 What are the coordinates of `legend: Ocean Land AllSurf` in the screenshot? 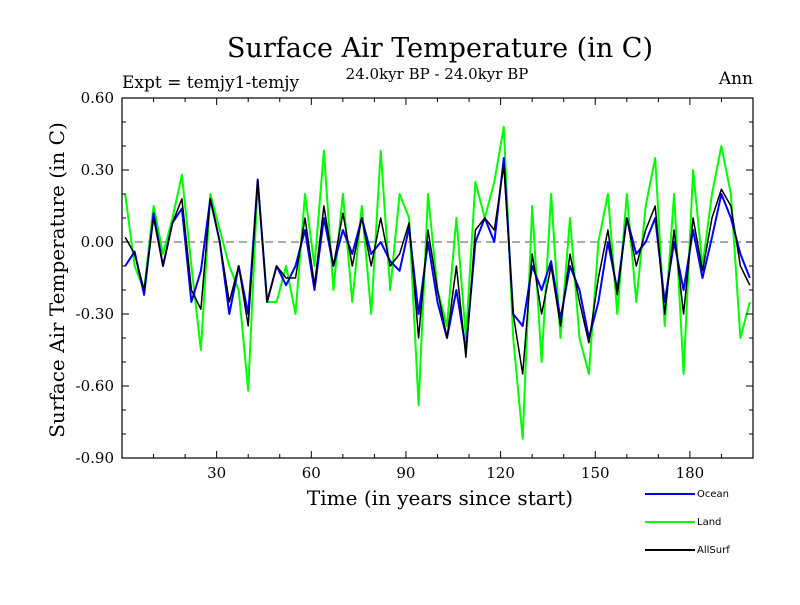 It's located at (687, 522).